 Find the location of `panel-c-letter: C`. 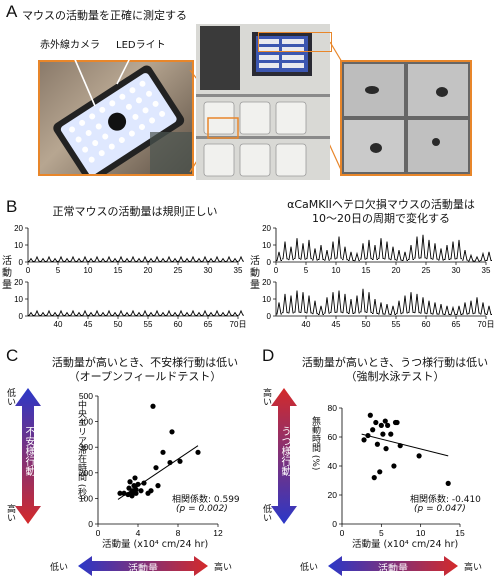

panel-c-letter: C is located at coordinates (12, 355).